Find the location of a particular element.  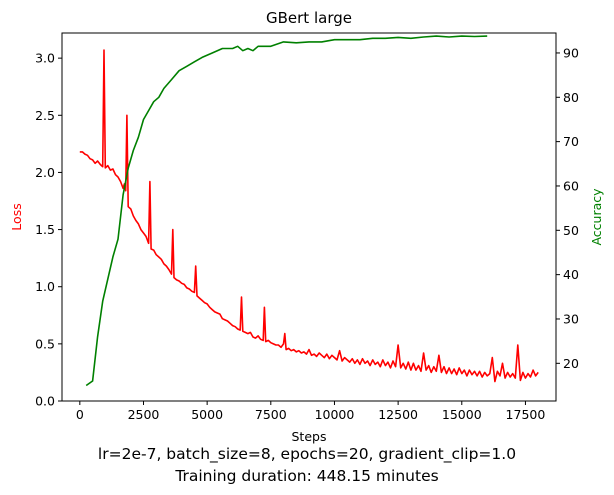

chart-title: GBert large is located at coordinates (309, 18).